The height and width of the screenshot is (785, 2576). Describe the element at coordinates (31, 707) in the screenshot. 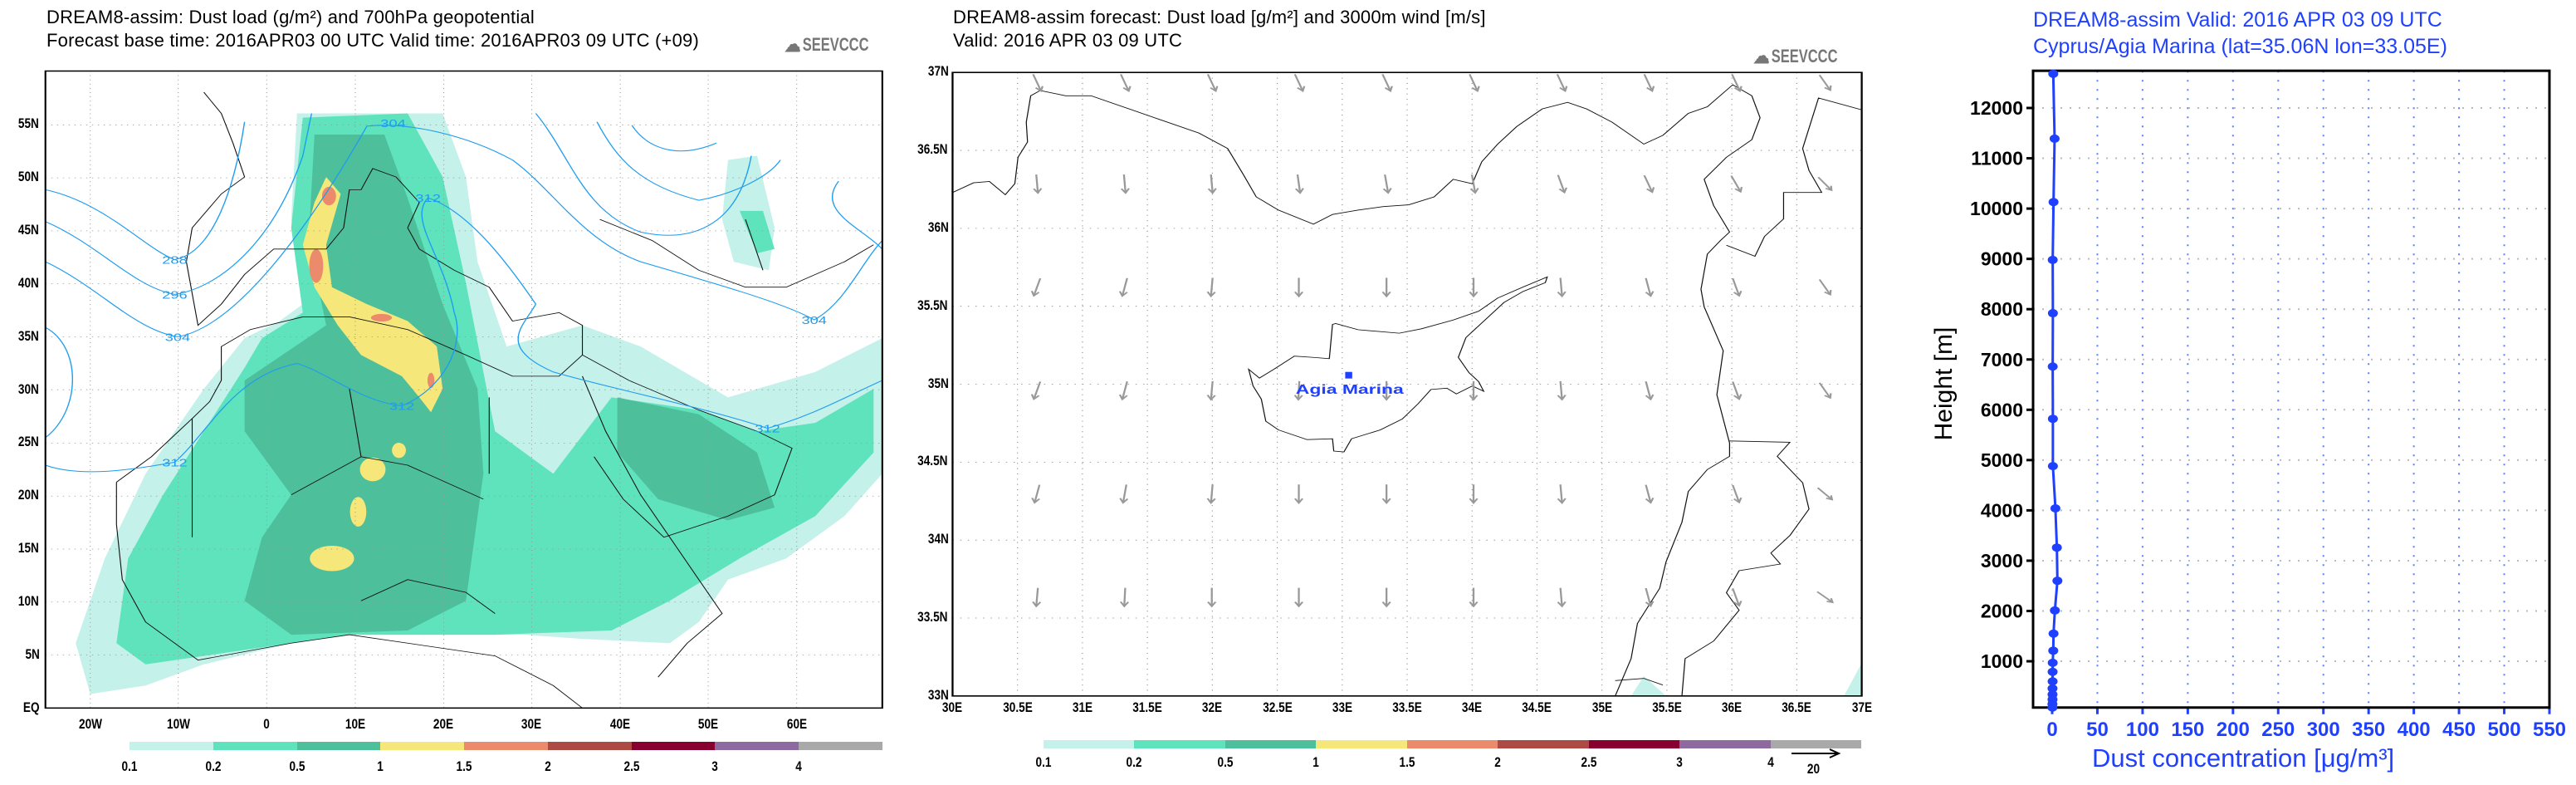

I see `lat-label: EQ` at that location.